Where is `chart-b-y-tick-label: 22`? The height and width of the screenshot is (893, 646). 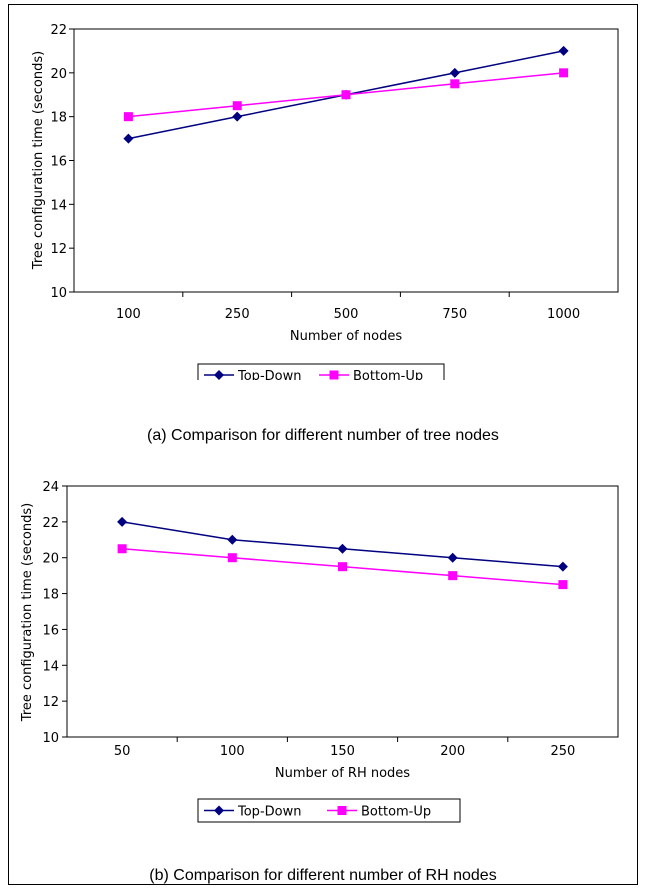 chart-b-y-tick-label: 22 is located at coordinates (50, 523).